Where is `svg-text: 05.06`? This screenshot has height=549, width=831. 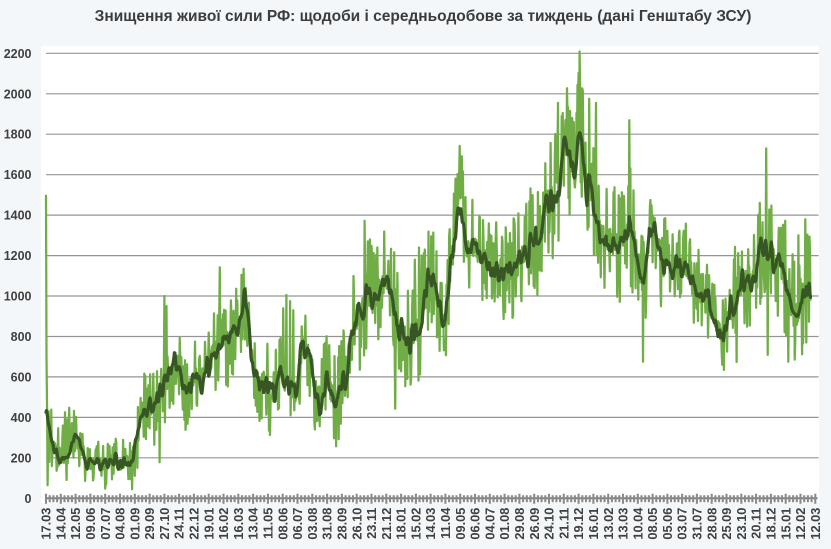
svg-text: 05.06 is located at coordinates (667, 524).